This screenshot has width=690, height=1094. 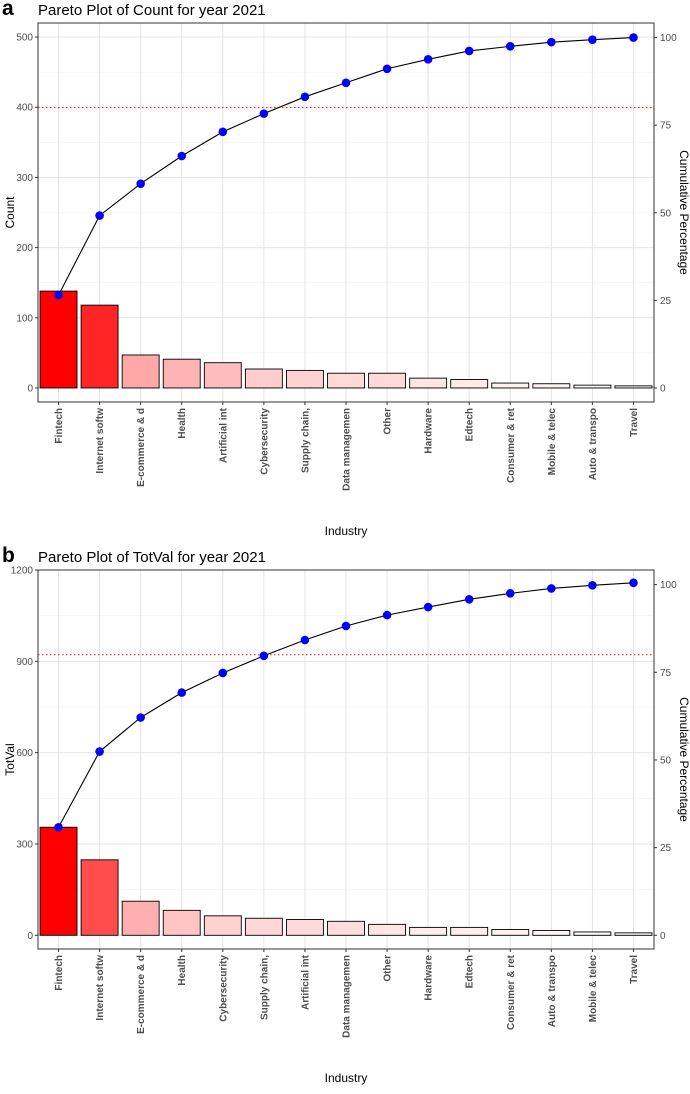 What do you see at coordinates (27, 213) in the screenshot?
I see `y-axis-left: 0 100 200 300 400 500` at bounding box center [27, 213].